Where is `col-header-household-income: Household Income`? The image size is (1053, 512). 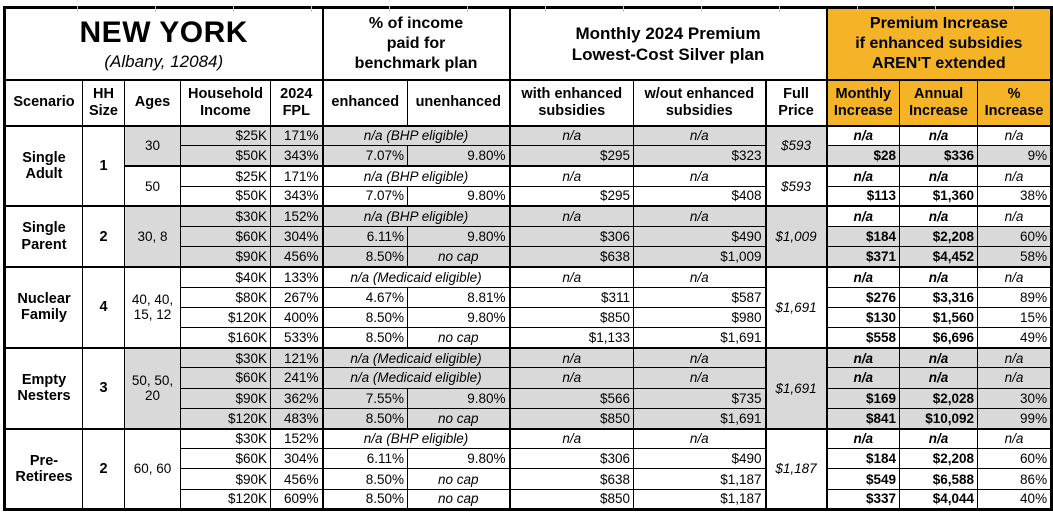
col-header-household-income: Household Income is located at coordinates (225, 103).